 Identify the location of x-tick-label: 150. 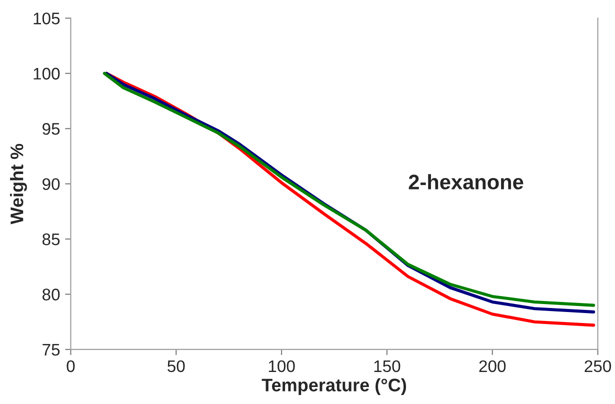
(387, 366).